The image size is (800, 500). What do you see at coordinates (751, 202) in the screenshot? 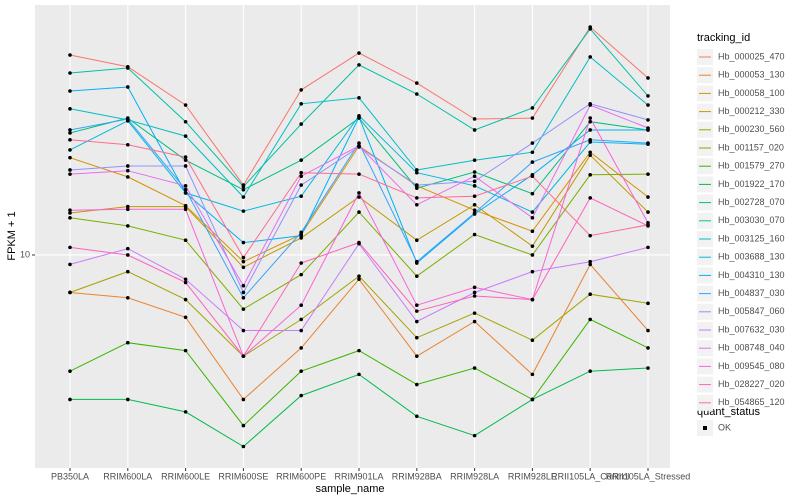
I see `legend-label: Hb_002728_070` at bounding box center [751, 202].